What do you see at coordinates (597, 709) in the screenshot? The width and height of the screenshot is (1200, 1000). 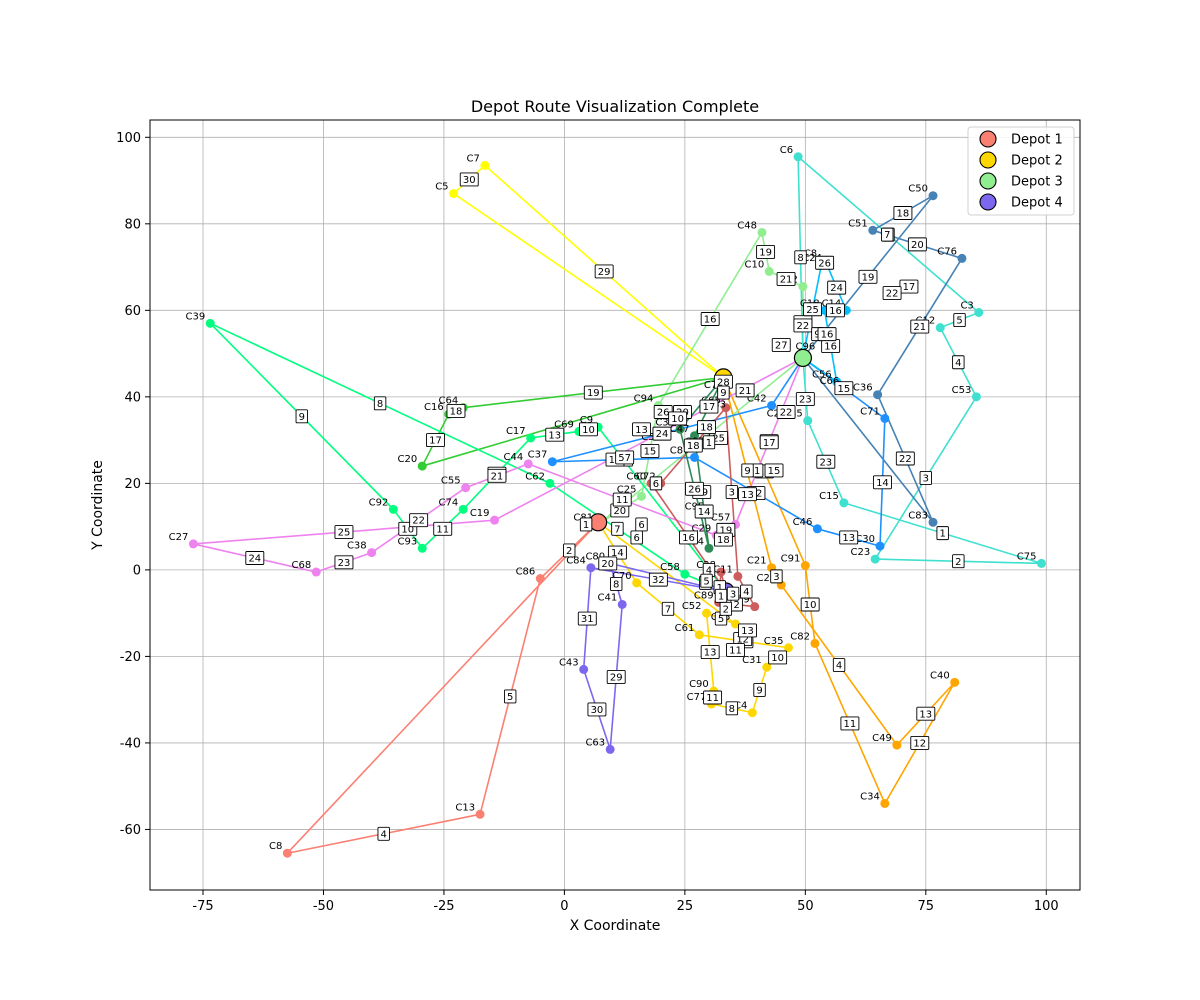 I see `sequence-label: 30` at bounding box center [597, 709].